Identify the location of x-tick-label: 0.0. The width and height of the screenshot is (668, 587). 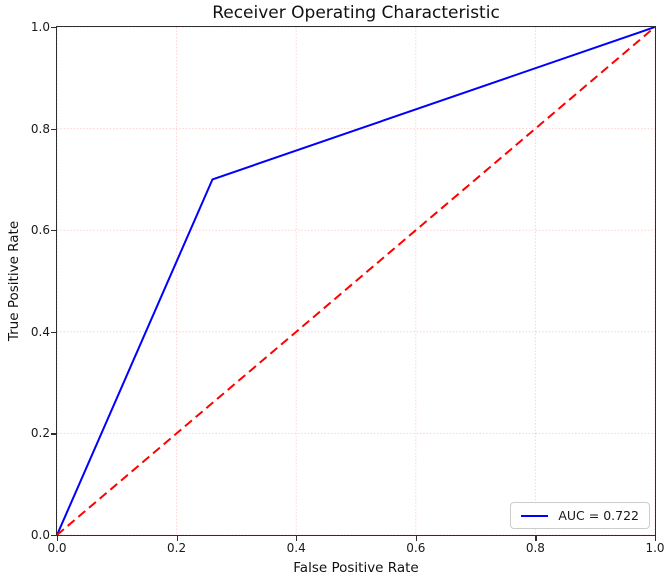
(57, 548).